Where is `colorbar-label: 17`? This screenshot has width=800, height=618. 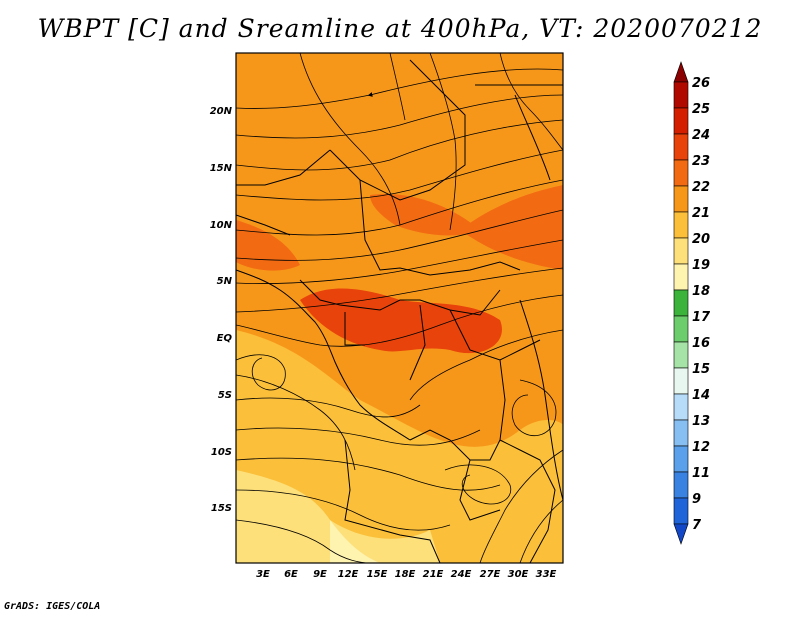 colorbar-label: 17 is located at coordinates (701, 317).